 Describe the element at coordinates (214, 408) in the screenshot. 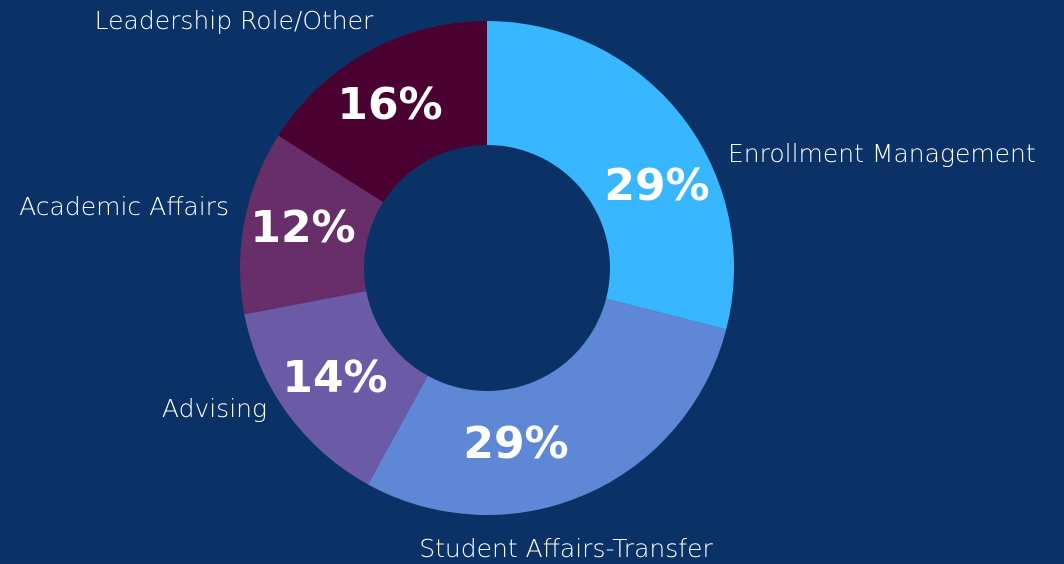

I see `category-label: Advising` at that location.